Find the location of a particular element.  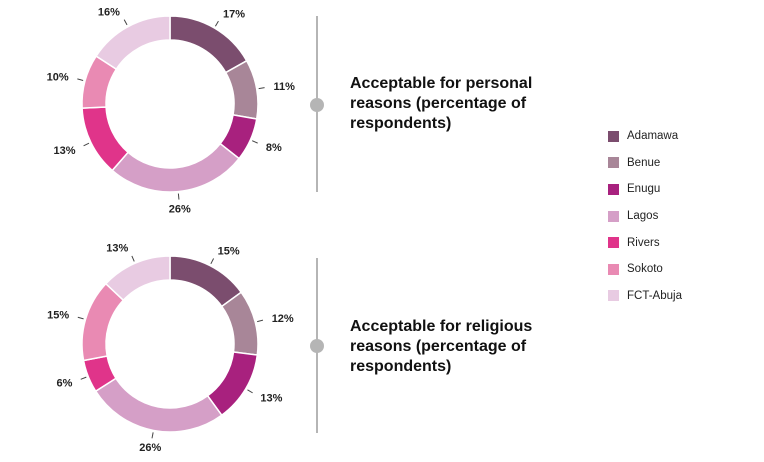

slice-religious-fct-abuja is located at coordinates (137, 278).